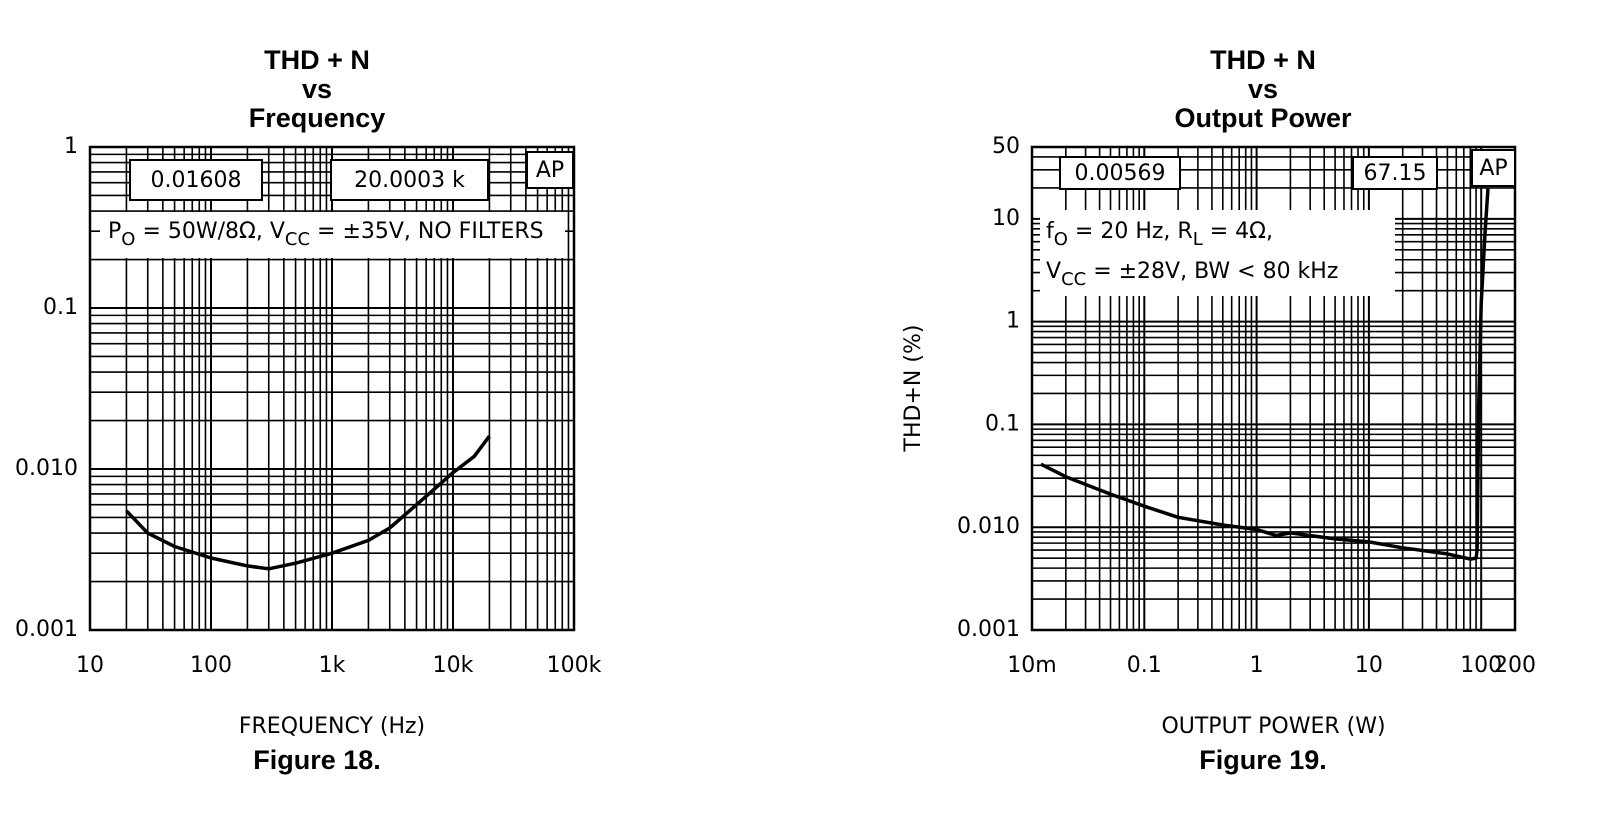 Image resolution: width=1600 pixels, height=815 pixels. What do you see at coordinates (427, 231) in the screenshot?
I see `conditions-segment: = ±35V, NO FILTERS` at bounding box center [427, 231].